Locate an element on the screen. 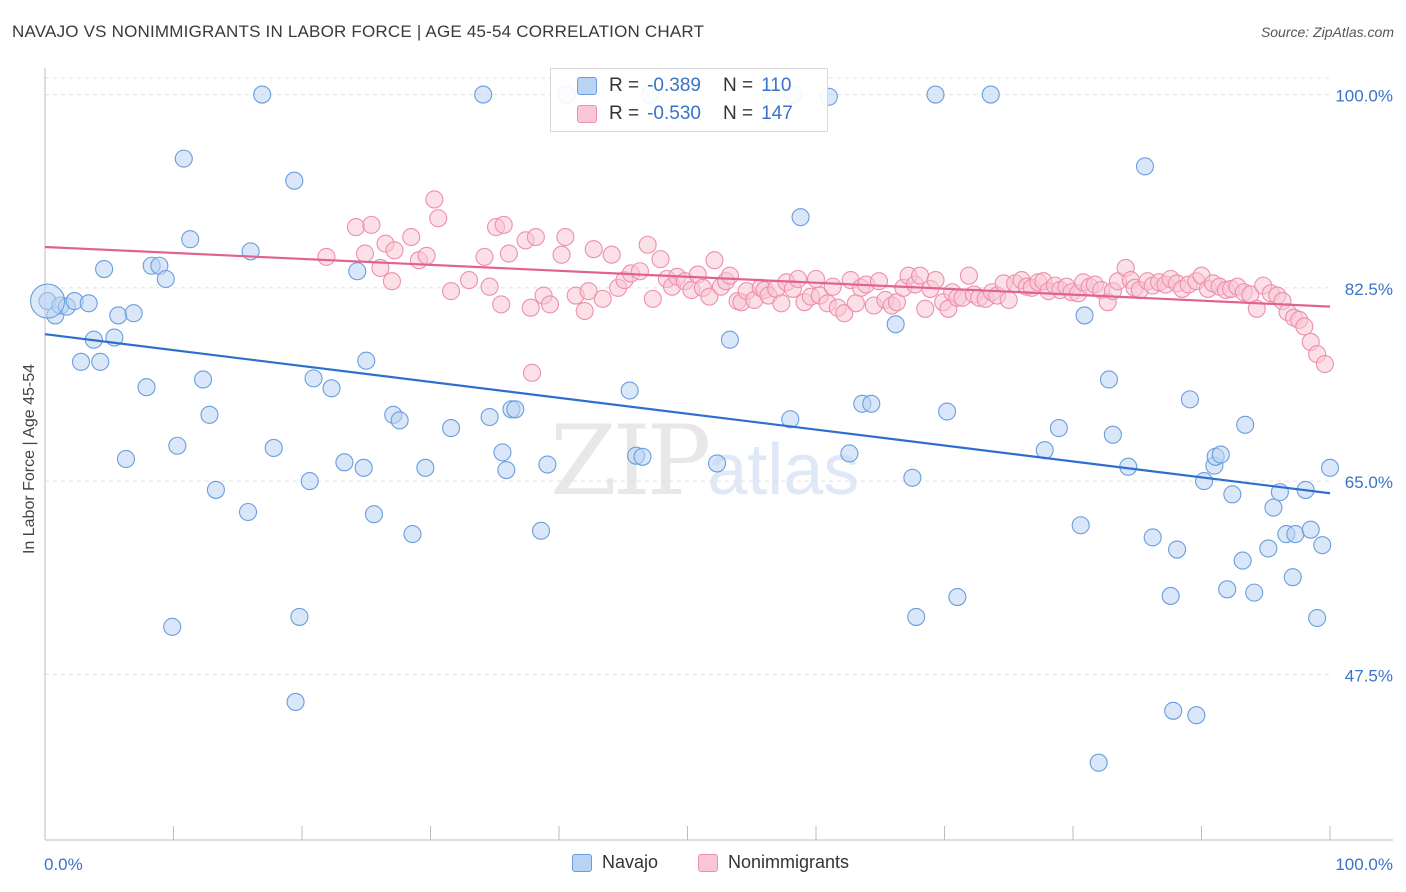 The image size is (1406, 892). nonimmigrants-swatch is located at coordinates (587, 114).